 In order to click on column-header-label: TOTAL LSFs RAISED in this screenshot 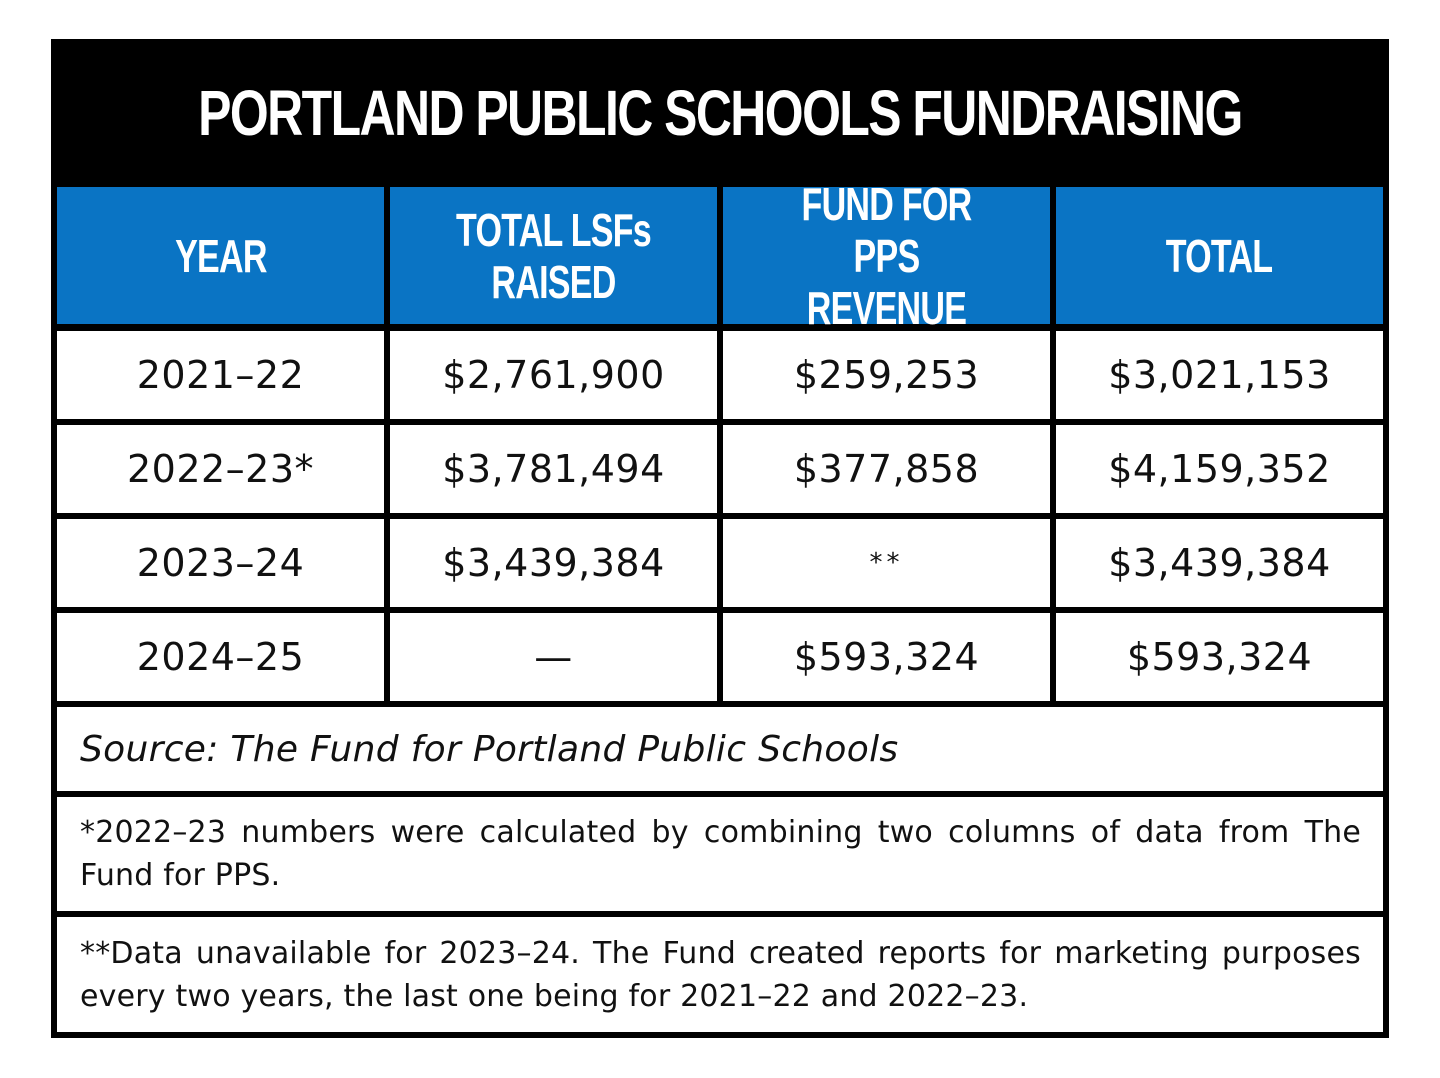, I will do `click(554, 255)`.